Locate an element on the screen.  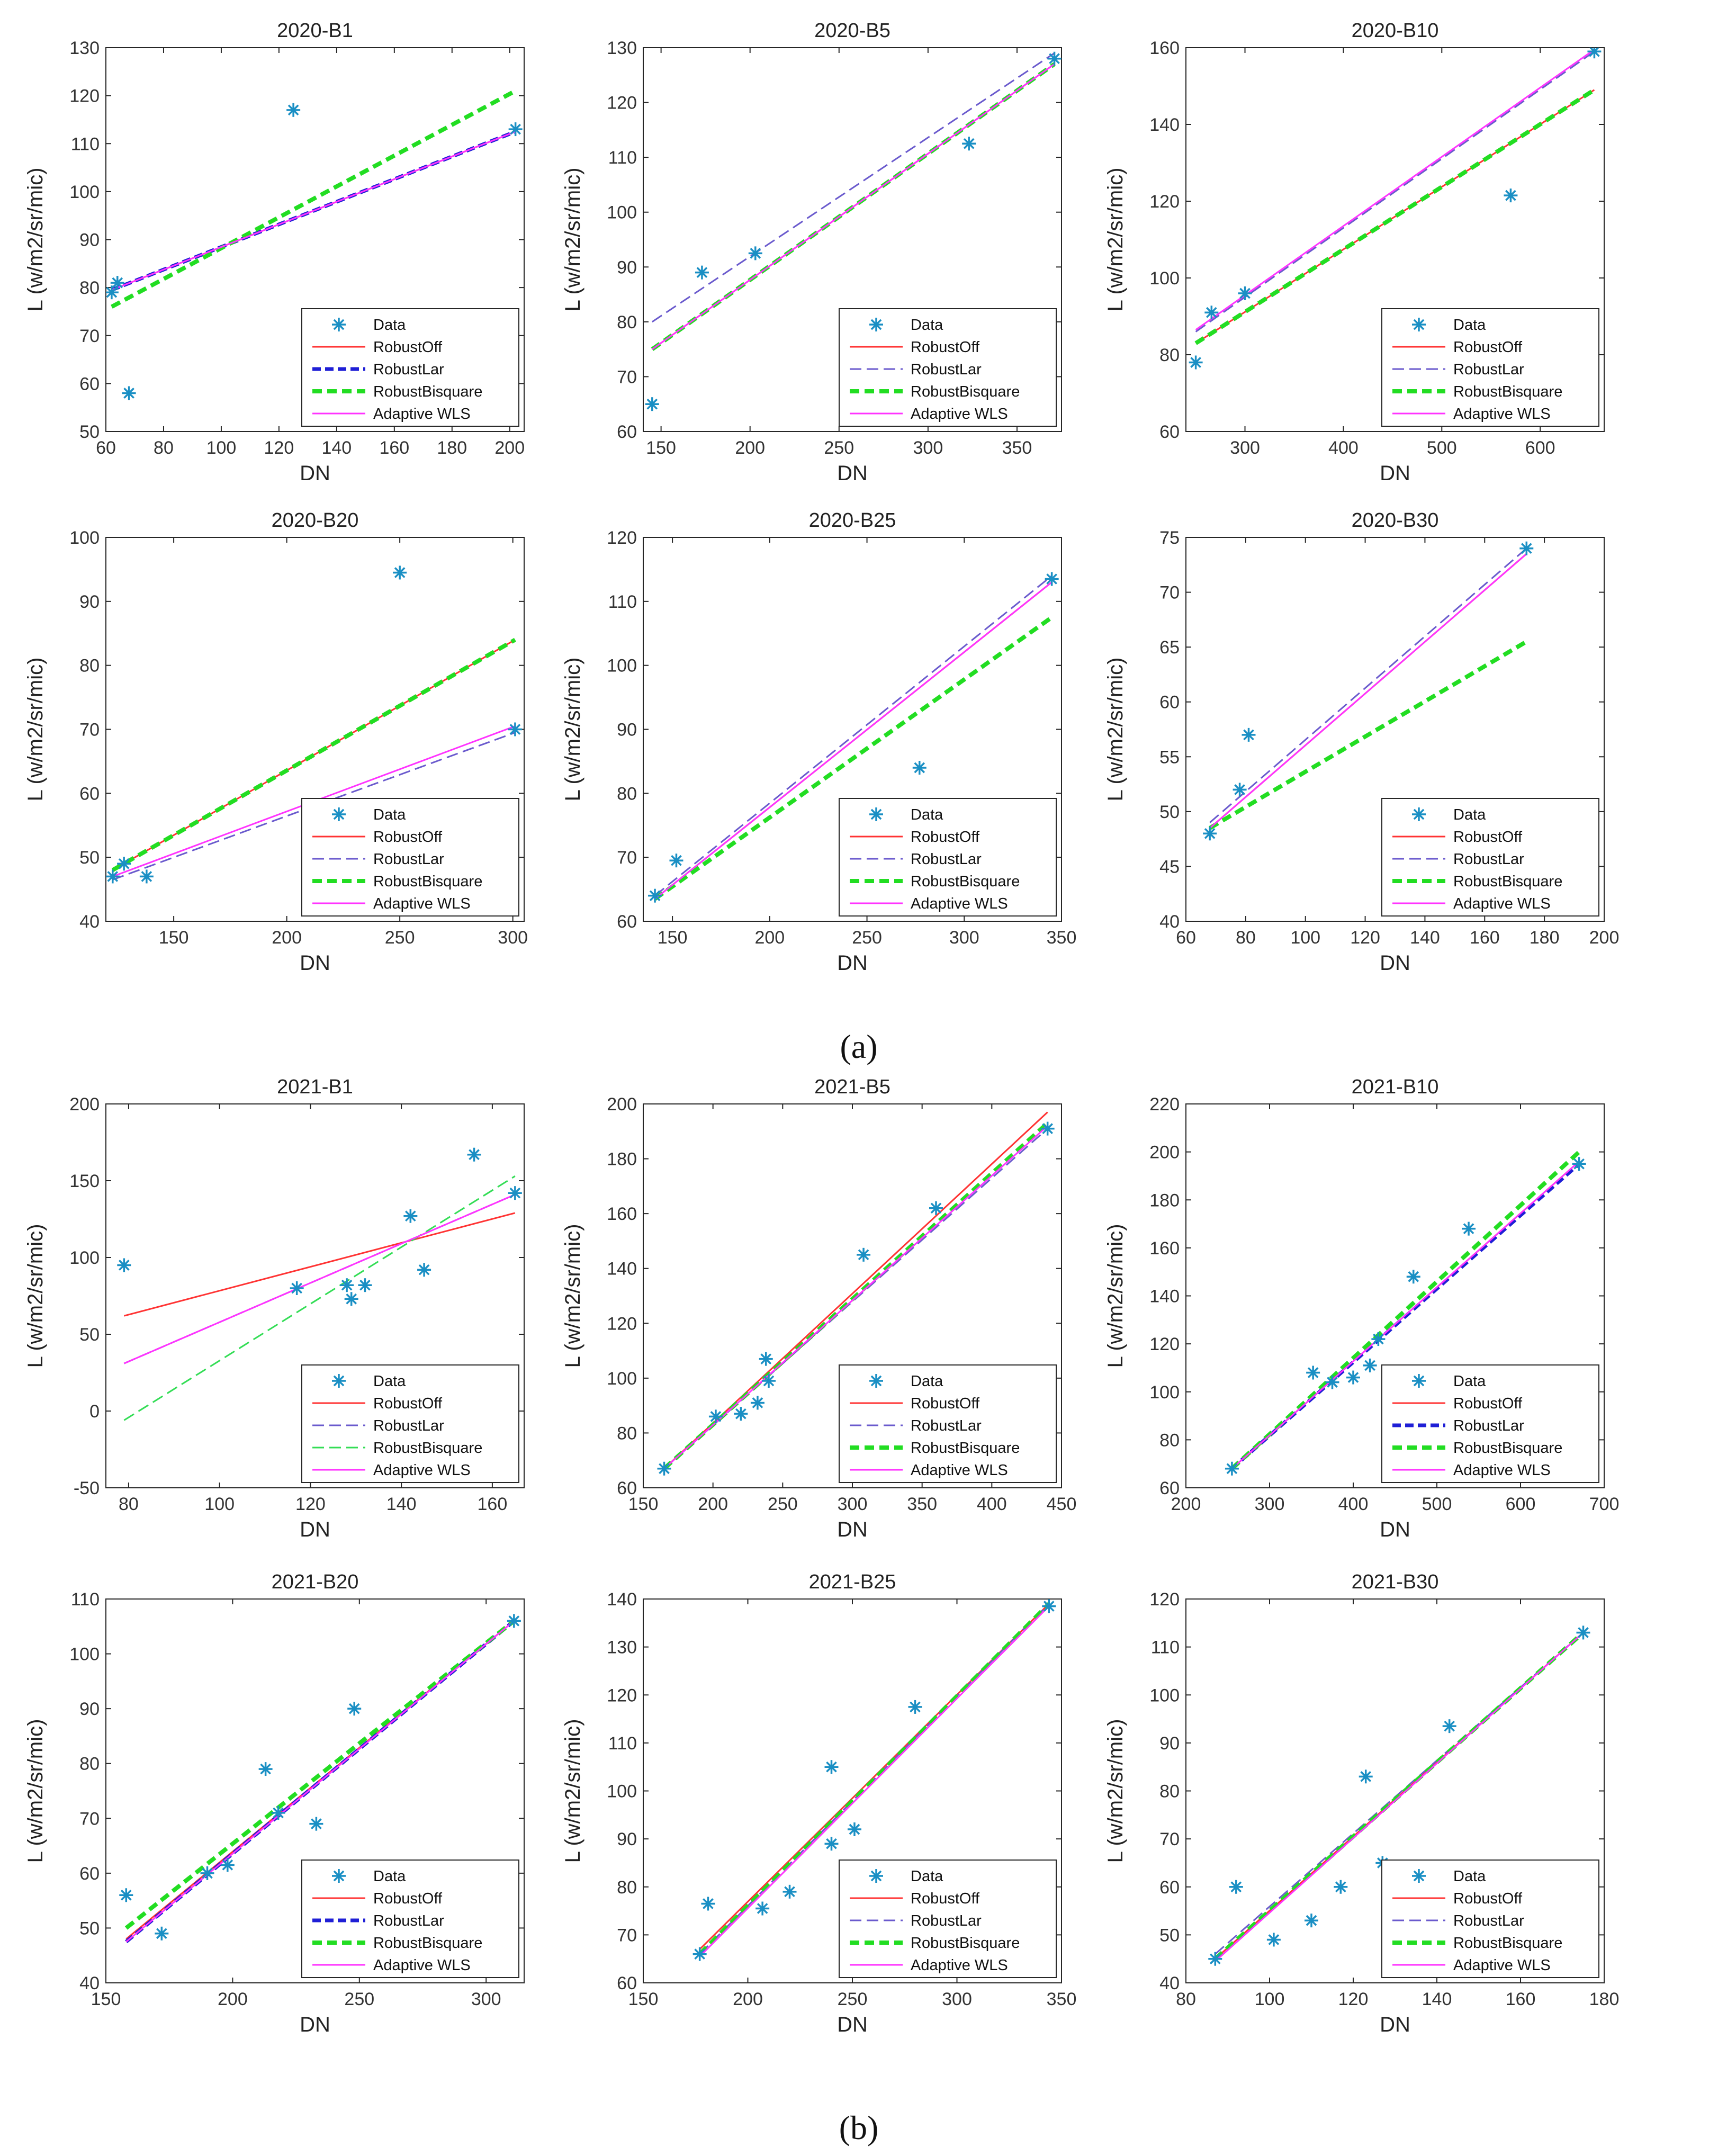
y-tick-label: 40 is located at coordinates (89, 922).